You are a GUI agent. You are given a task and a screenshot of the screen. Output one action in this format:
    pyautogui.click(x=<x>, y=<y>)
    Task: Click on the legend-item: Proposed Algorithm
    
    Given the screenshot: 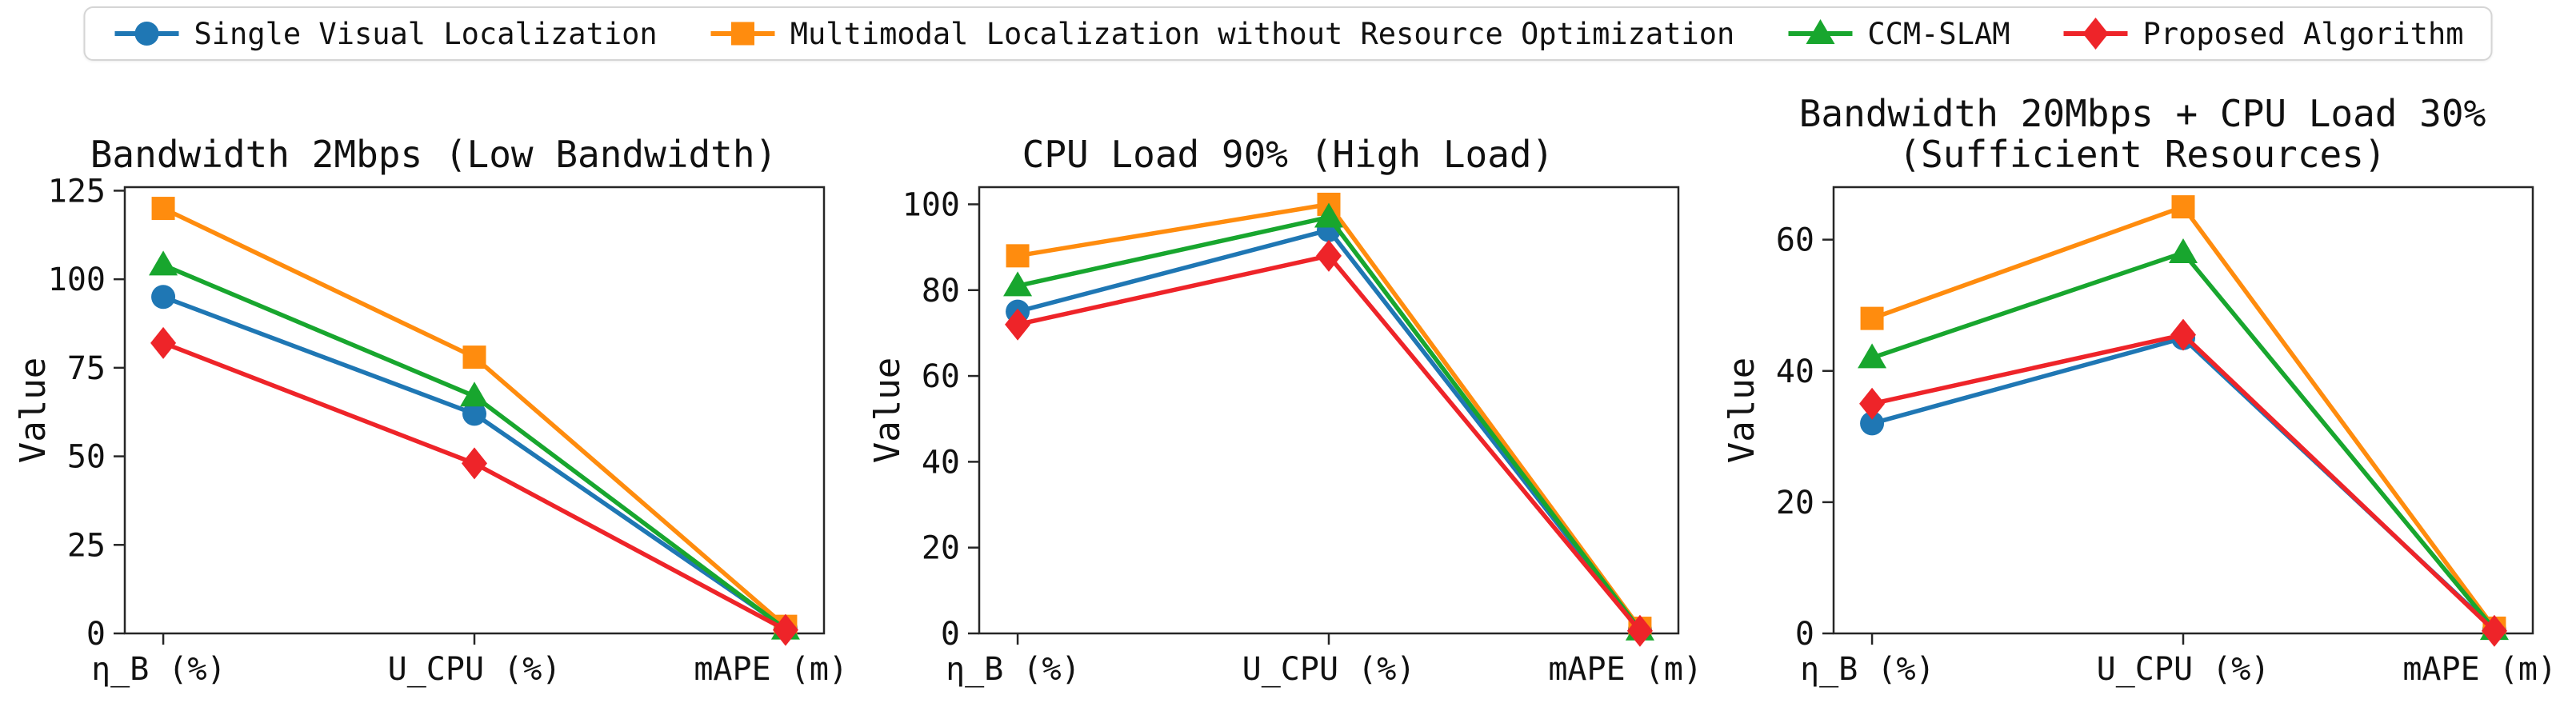 What is the action you would take?
    pyautogui.click(x=2263, y=33)
    